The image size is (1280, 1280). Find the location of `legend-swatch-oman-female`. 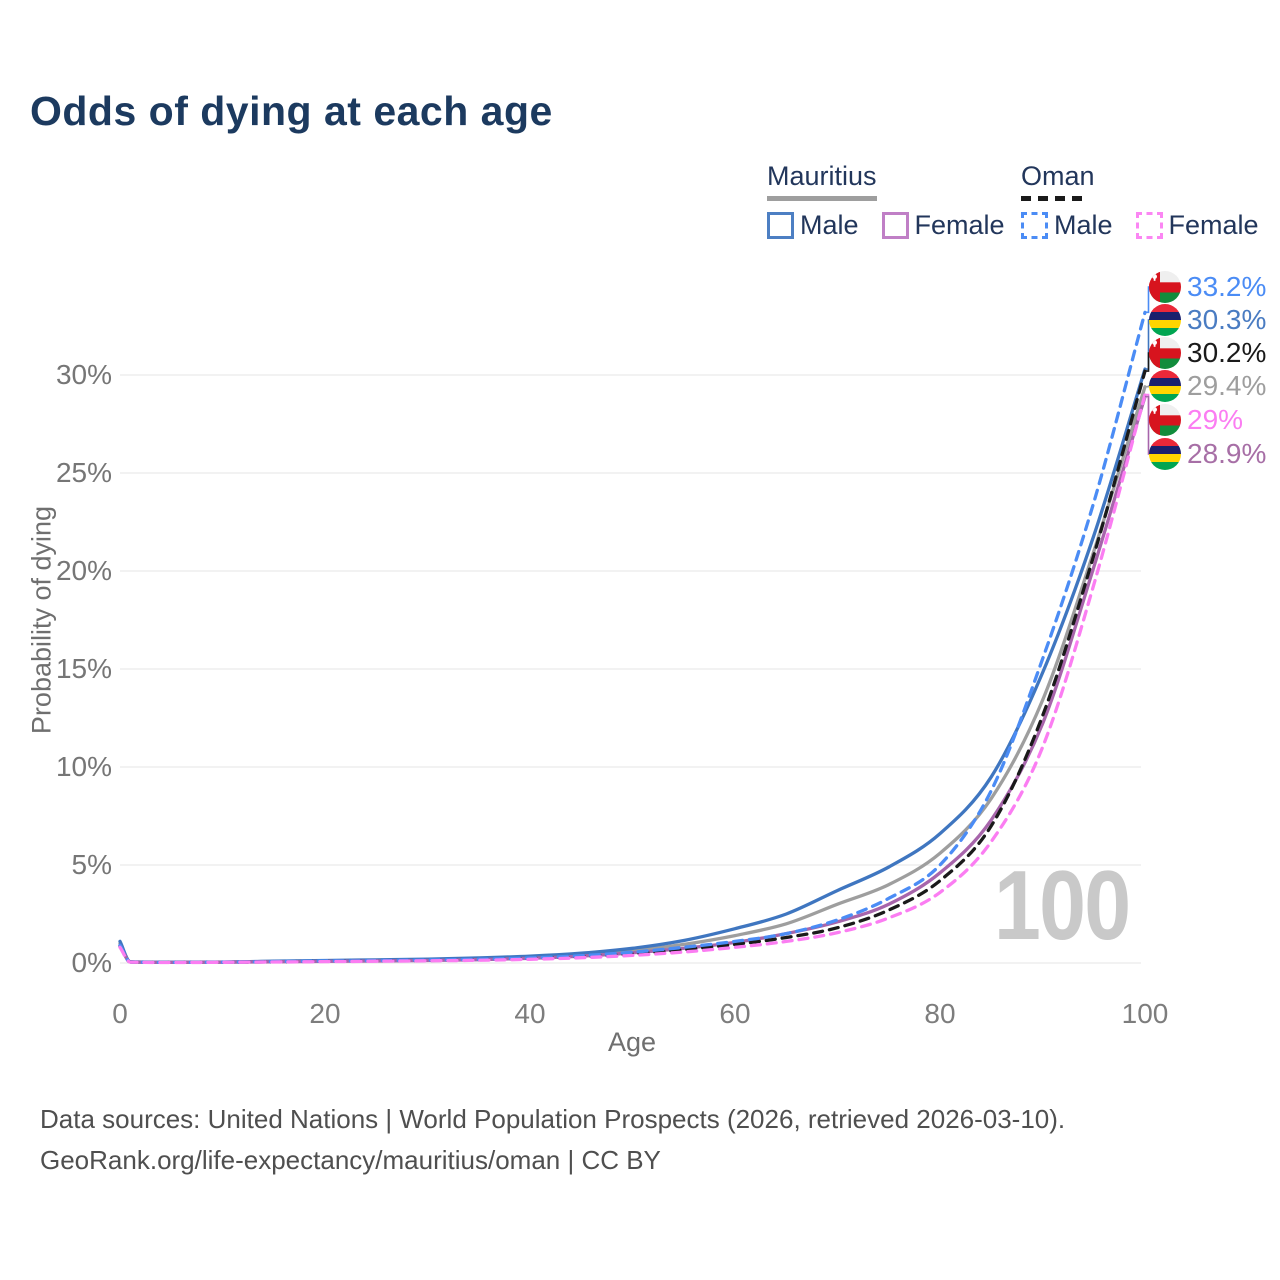

legend-swatch-oman-female is located at coordinates (1149, 225).